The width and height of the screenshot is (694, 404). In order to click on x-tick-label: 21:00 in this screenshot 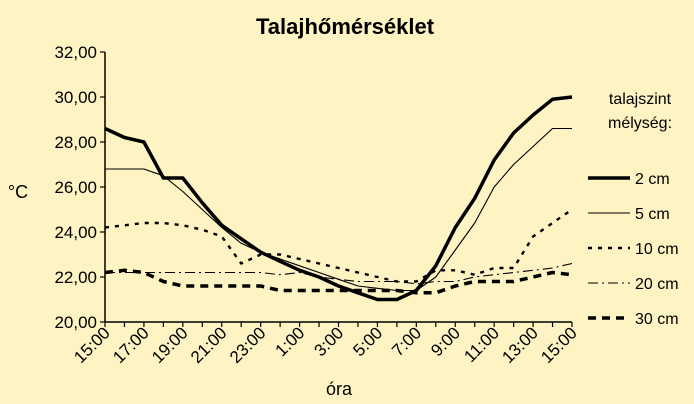, I will do `click(209, 345)`.